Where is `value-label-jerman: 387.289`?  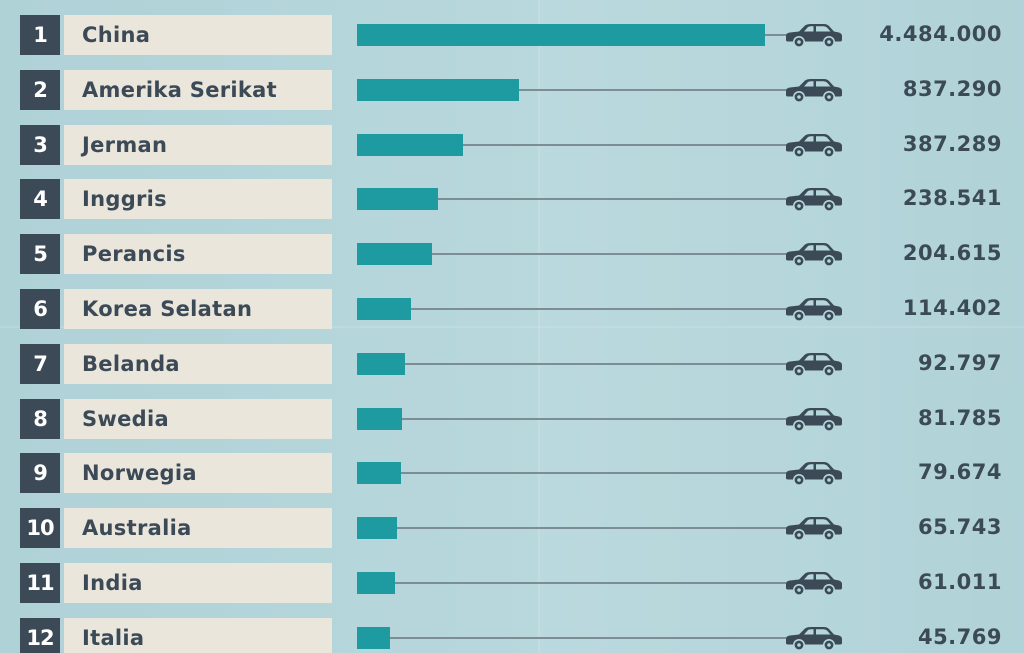 value-label-jerman: 387.289 is located at coordinates (952, 144).